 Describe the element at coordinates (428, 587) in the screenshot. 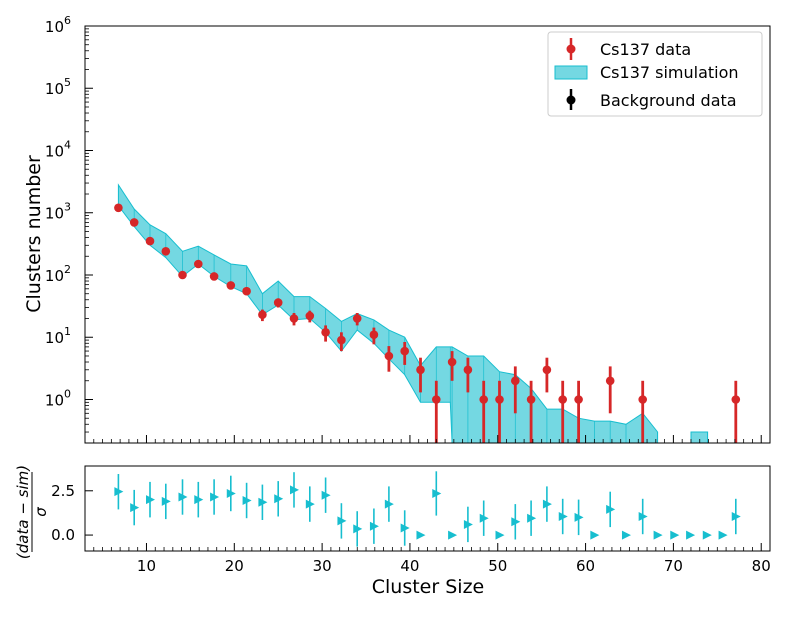

I see `x-axis-label: Cluster Size` at that location.